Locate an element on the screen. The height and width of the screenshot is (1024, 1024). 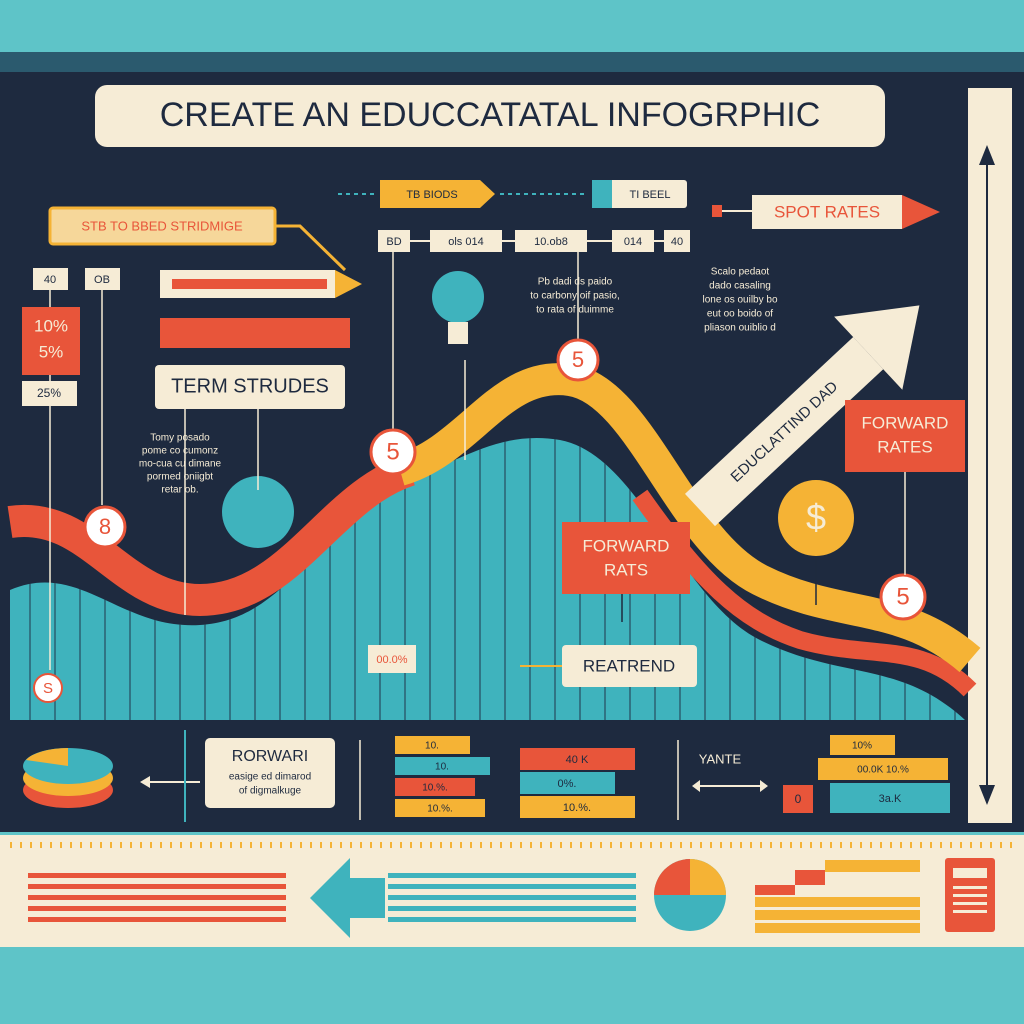
left-label: 40 is located at coordinates (50, 280).